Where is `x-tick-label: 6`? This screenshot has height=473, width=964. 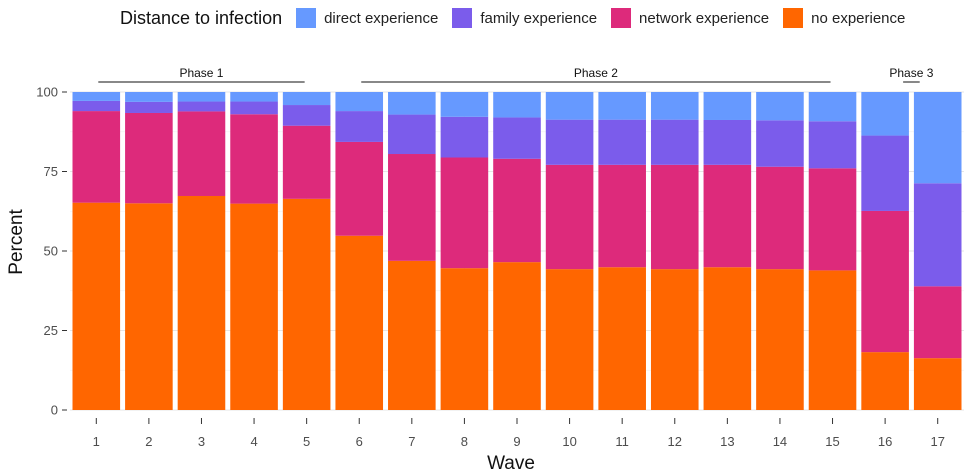
x-tick-label: 6 is located at coordinates (359, 441).